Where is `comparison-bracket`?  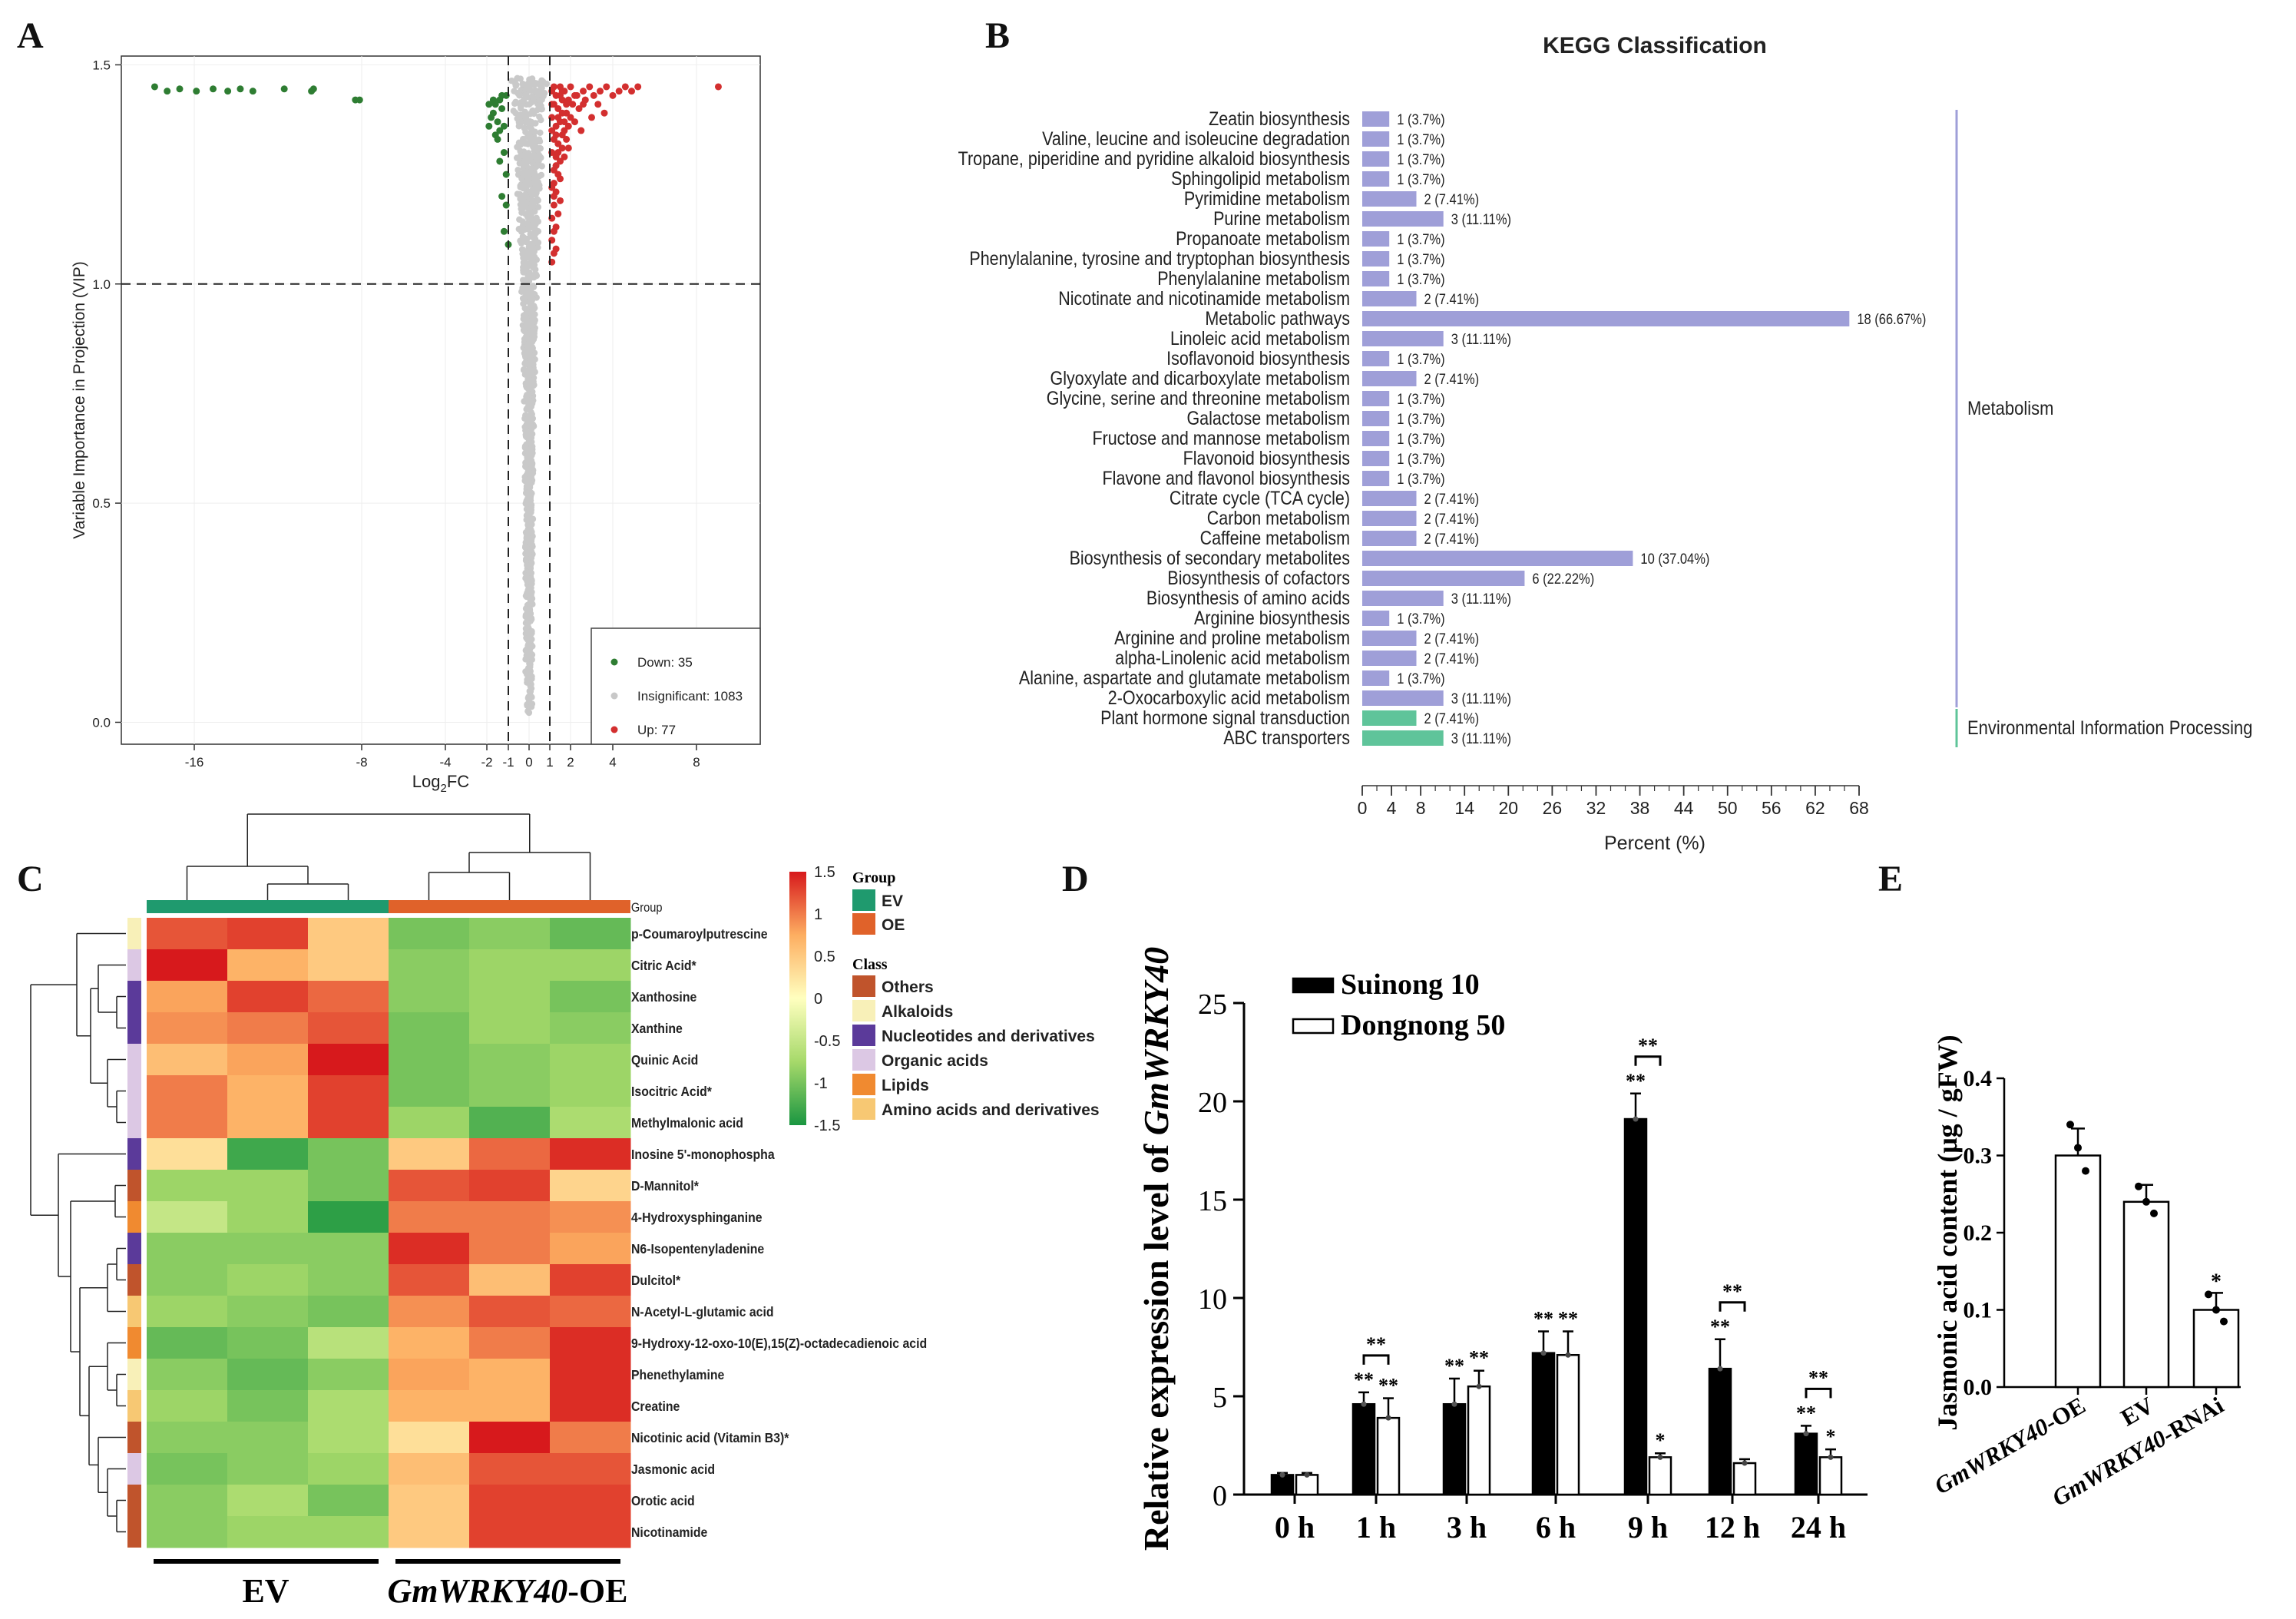
comparison-bracket is located at coordinates (1376, 1359).